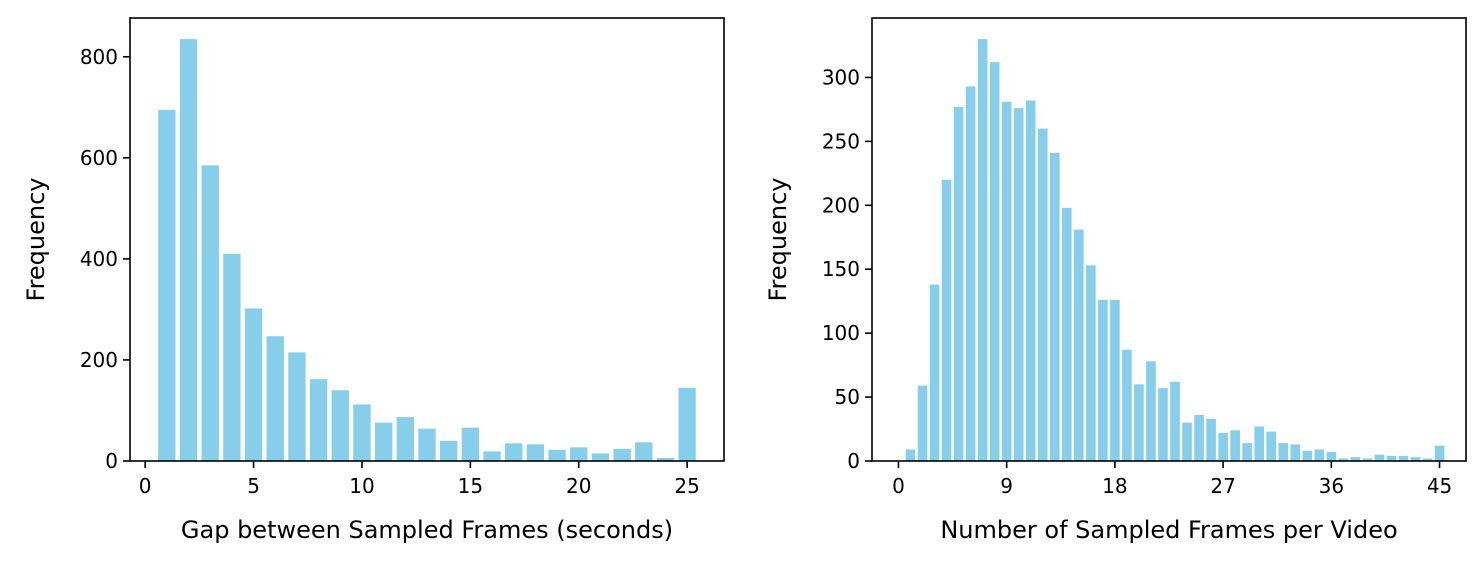  What do you see at coordinates (361, 486) in the screenshot?
I see `left-x-tick-label: 10` at bounding box center [361, 486].